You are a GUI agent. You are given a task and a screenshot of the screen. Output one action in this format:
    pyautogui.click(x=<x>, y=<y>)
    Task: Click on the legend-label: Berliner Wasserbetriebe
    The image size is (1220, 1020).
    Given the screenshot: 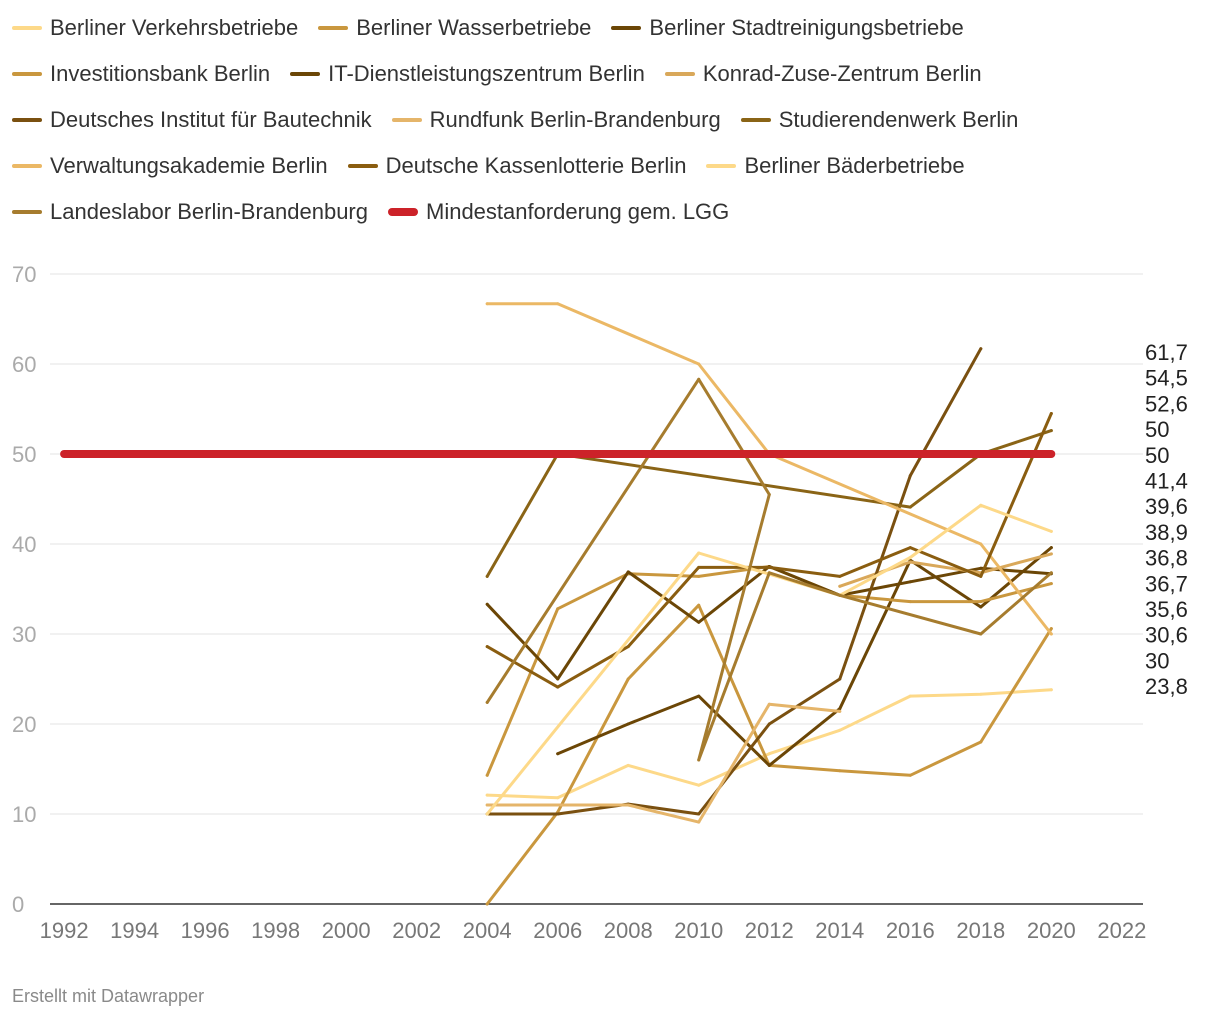 What is the action you would take?
    pyautogui.click(x=474, y=27)
    